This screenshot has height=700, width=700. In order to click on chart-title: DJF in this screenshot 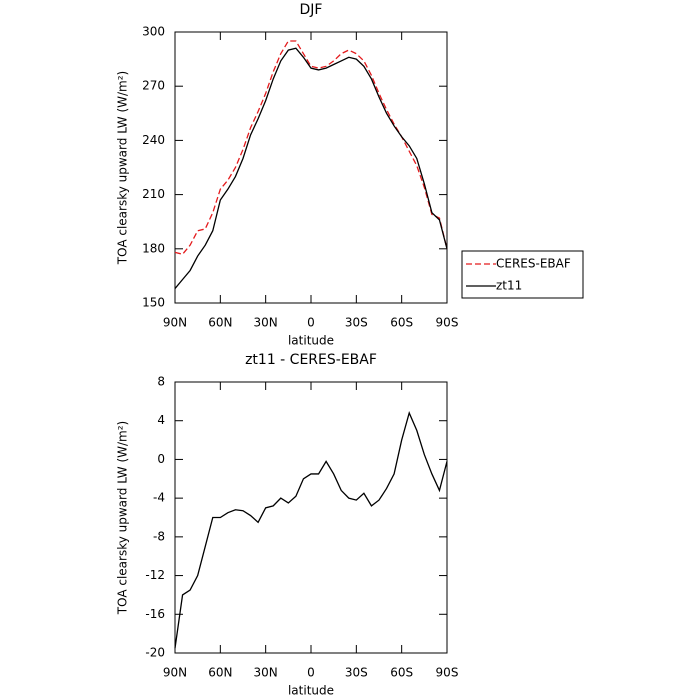, I will do `click(311, 10)`.